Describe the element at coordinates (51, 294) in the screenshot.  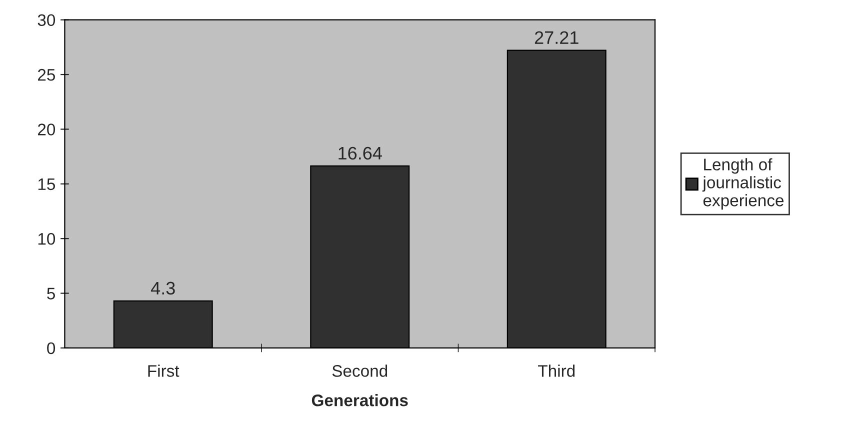
I see `y-tick-label: 5` at that location.